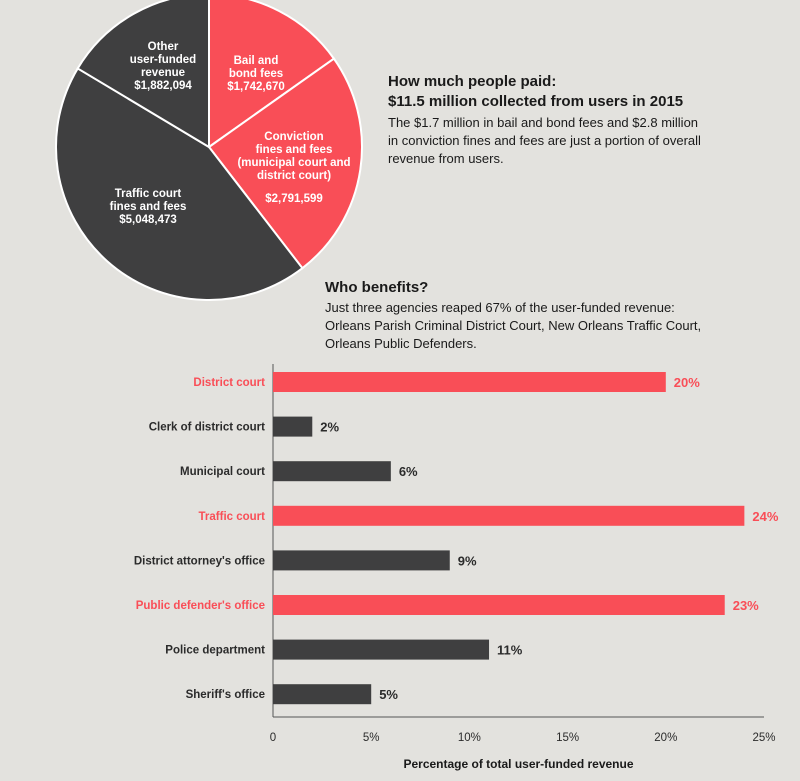  I want to click on x-tick-label: 25%, so click(763, 738).